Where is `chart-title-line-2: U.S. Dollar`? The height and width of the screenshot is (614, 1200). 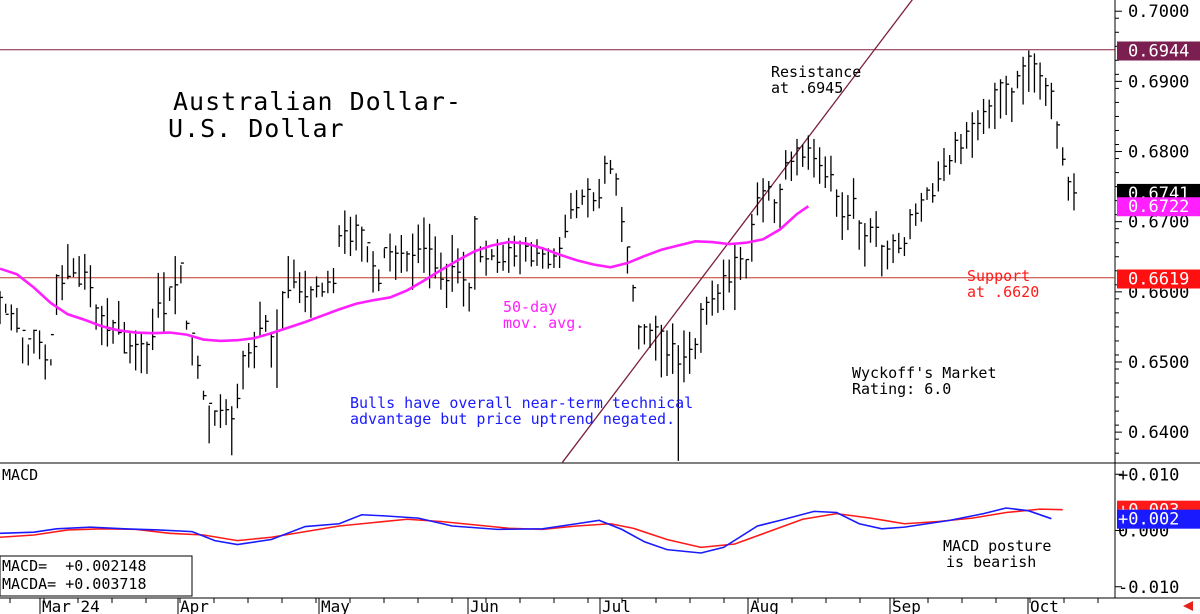
chart-title-line-2: U.S. Dollar is located at coordinates (256, 128).